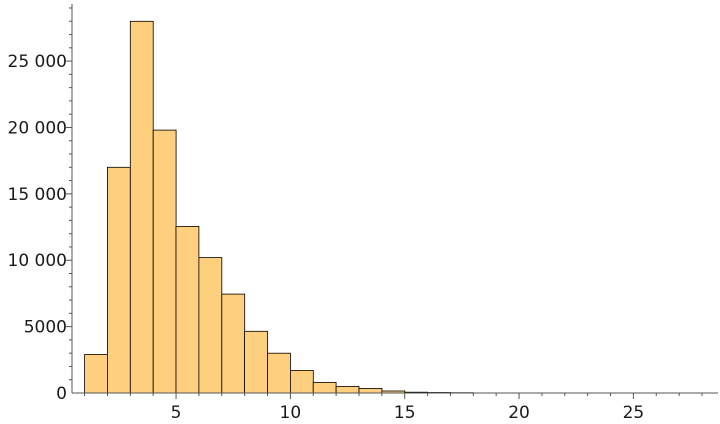 The image size is (720, 424). What do you see at coordinates (37, 261) in the screenshot?
I see `y-tick-label: 10 000` at bounding box center [37, 261].